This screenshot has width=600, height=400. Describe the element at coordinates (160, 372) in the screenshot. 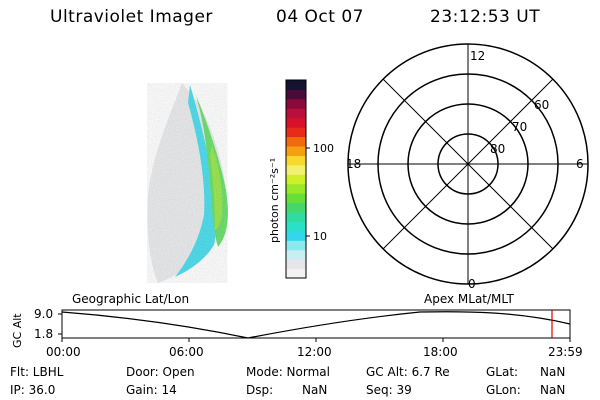

I see `info-door: Door: Open` at that location.